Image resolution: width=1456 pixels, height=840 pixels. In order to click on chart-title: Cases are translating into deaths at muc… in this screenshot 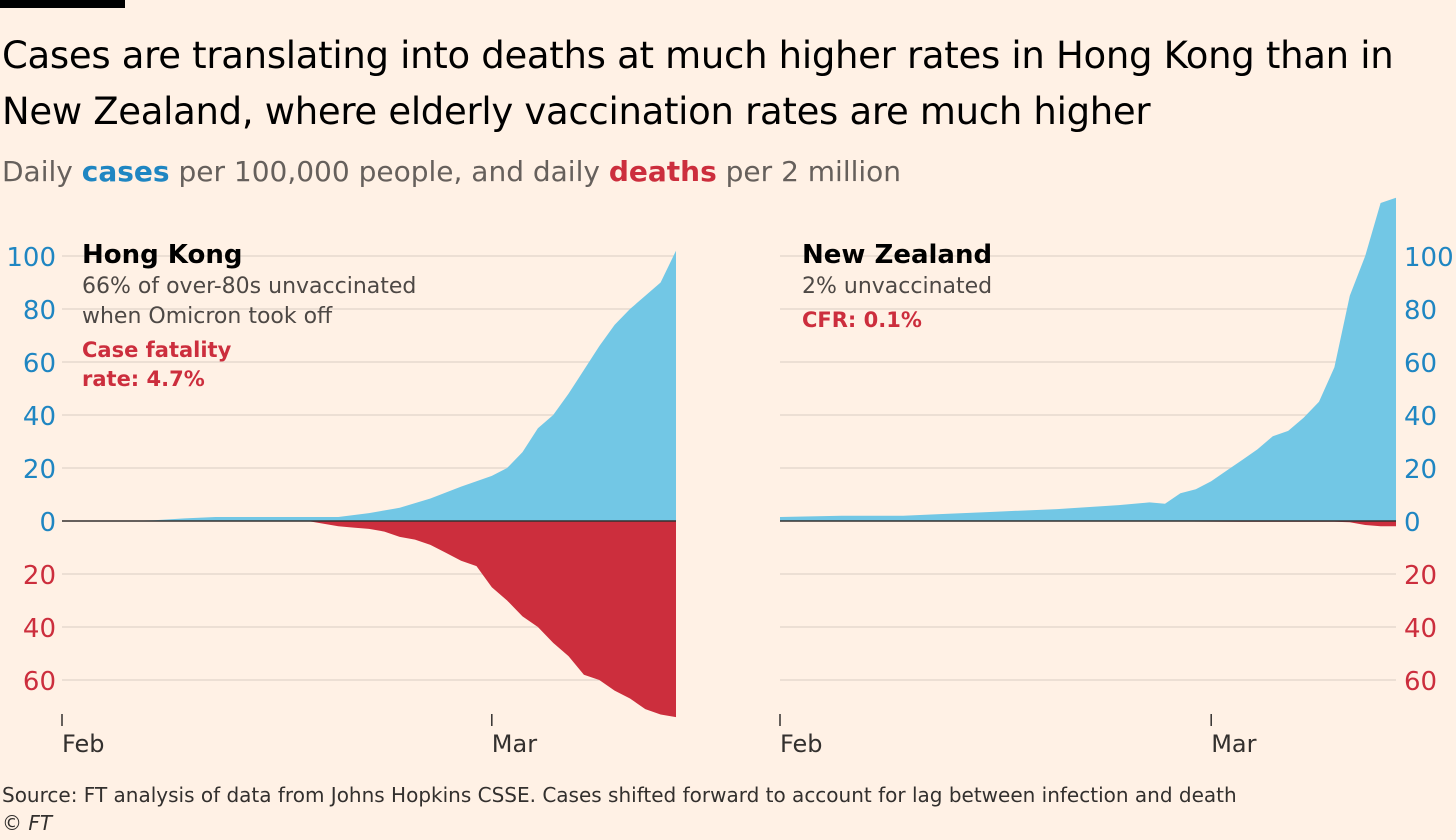, I will do `click(698, 83)`.